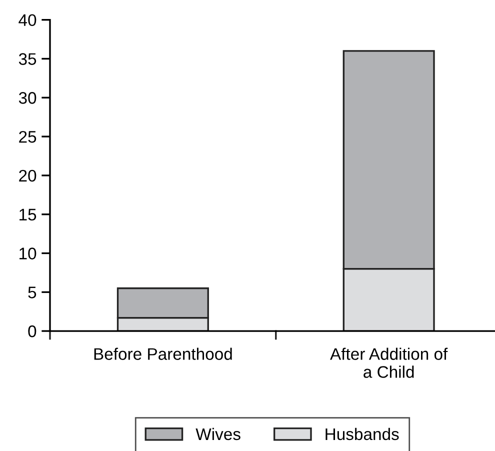  Describe the element at coordinates (32, 292) in the screenshot. I see `y-tick-label: 5` at that location.